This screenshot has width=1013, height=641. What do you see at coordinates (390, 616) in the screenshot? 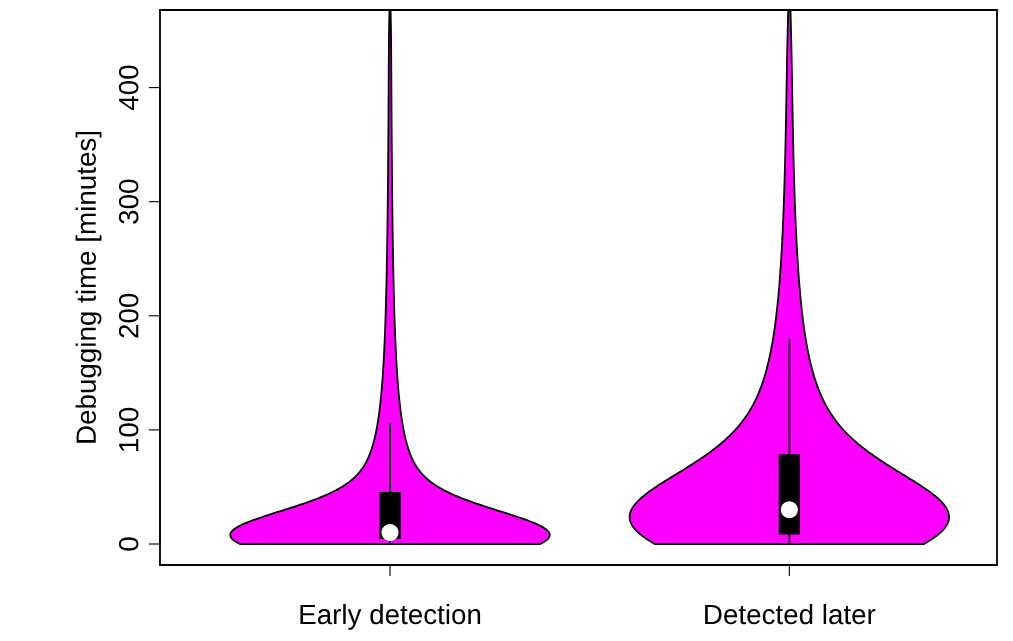
I see `x-tick-label: Early detection` at bounding box center [390, 616].